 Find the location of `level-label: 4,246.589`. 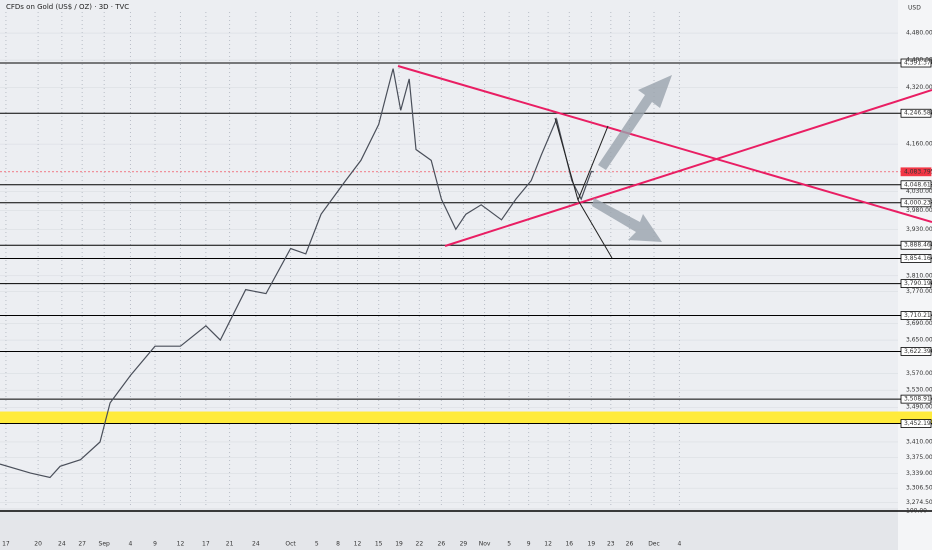

level-label: 4,246.589 is located at coordinates (918, 113).